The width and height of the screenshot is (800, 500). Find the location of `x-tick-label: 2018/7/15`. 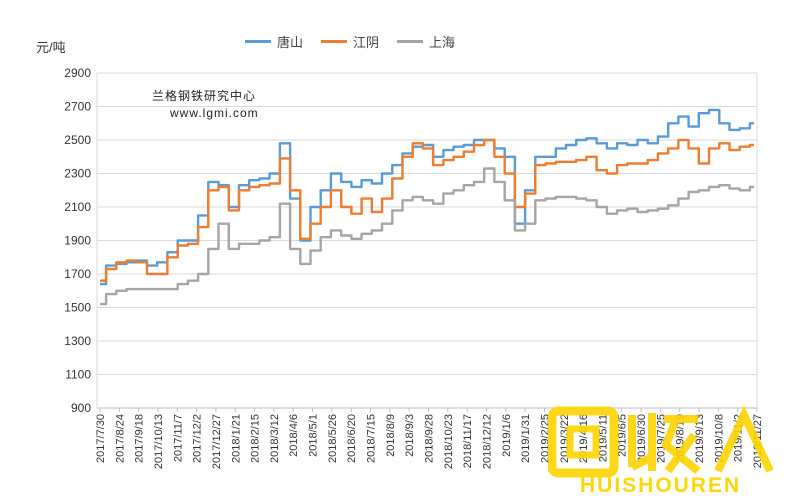

x-tick-label: 2018/7/15 is located at coordinates (372, 438).